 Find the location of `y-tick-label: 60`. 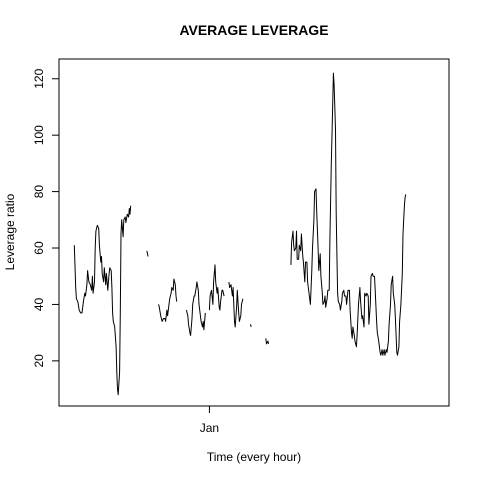

y-tick-label: 60 is located at coordinates (39, 248).